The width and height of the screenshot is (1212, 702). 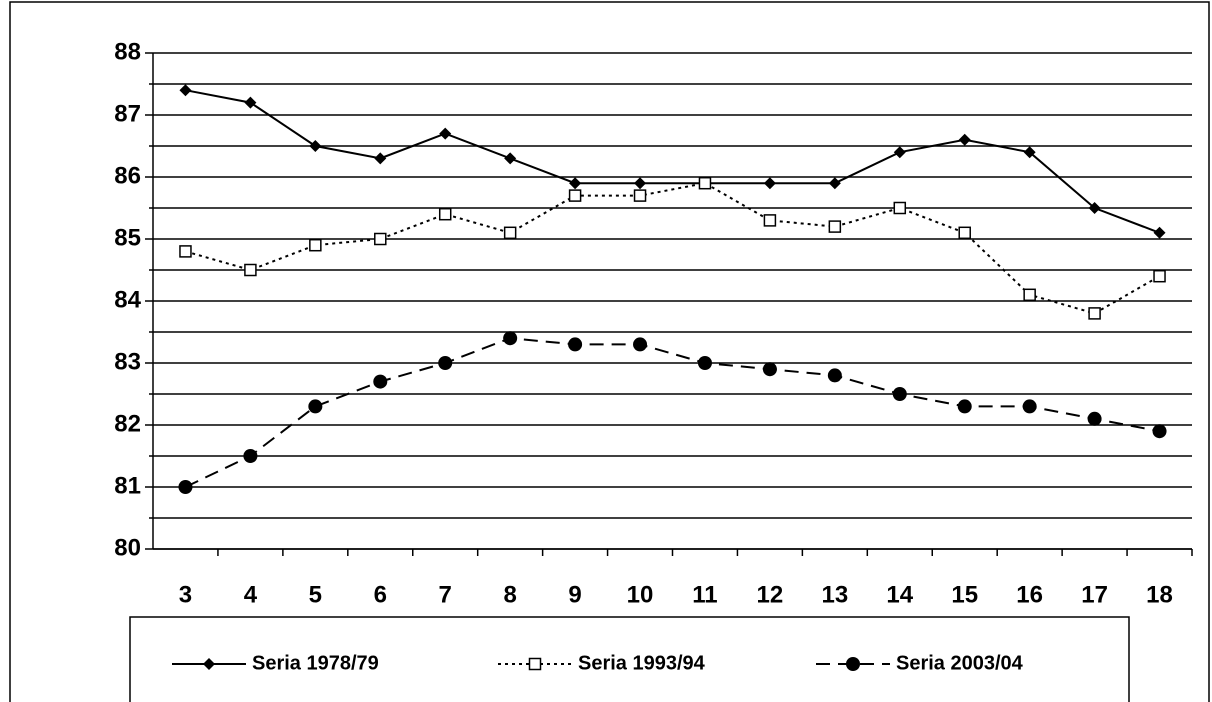 What do you see at coordinates (315, 663) in the screenshot?
I see `legend-label: Seria 1978/79` at bounding box center [315, 663].